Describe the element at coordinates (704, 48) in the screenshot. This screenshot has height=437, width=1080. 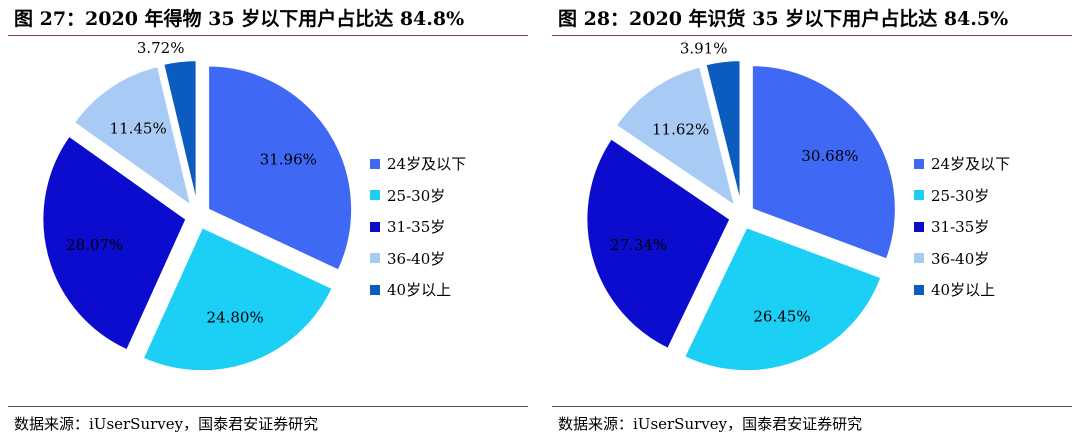
I see `data-label-age-40-over: 3.91%` at that location.